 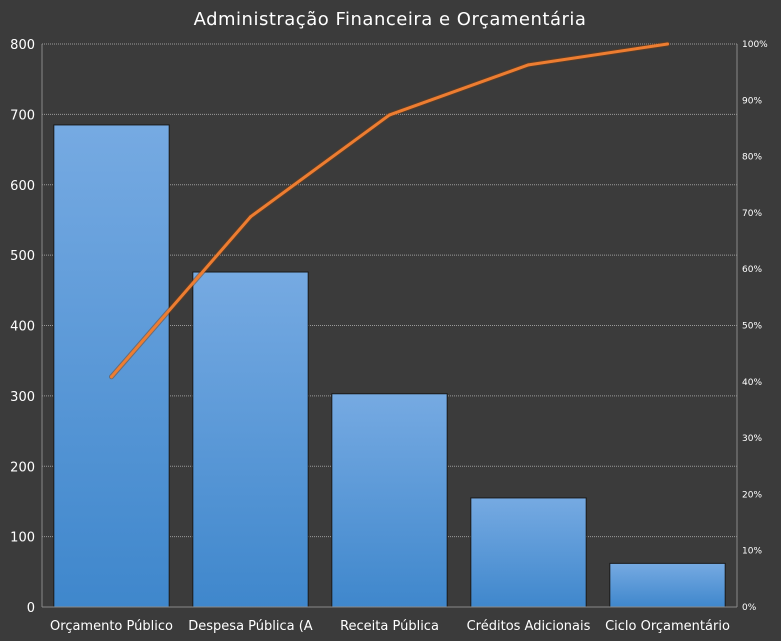 I want to click on right-tick-label: 20%, so click(x=752, y=495).